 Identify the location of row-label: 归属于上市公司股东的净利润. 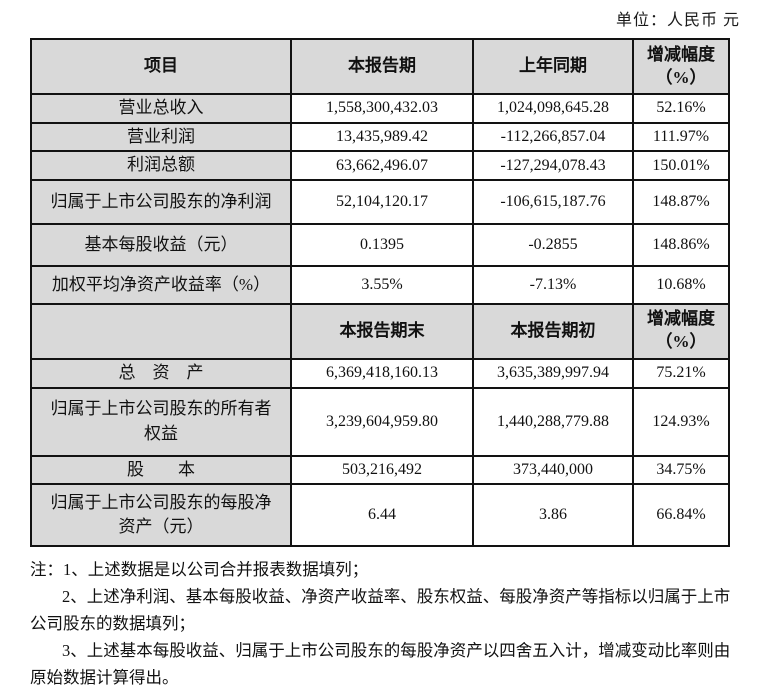
(161, 201).